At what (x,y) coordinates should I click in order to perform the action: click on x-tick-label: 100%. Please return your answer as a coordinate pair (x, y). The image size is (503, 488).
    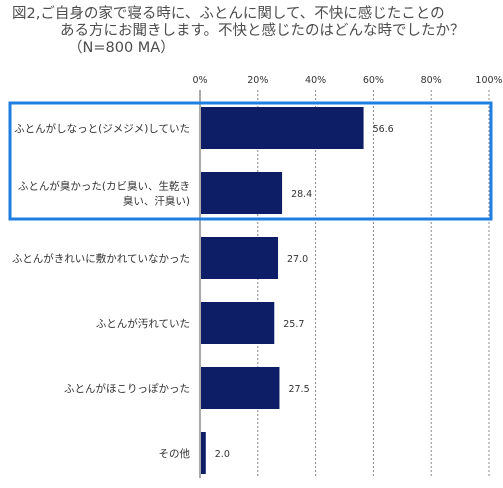
    Looking at the image, I should click on (488, 80).